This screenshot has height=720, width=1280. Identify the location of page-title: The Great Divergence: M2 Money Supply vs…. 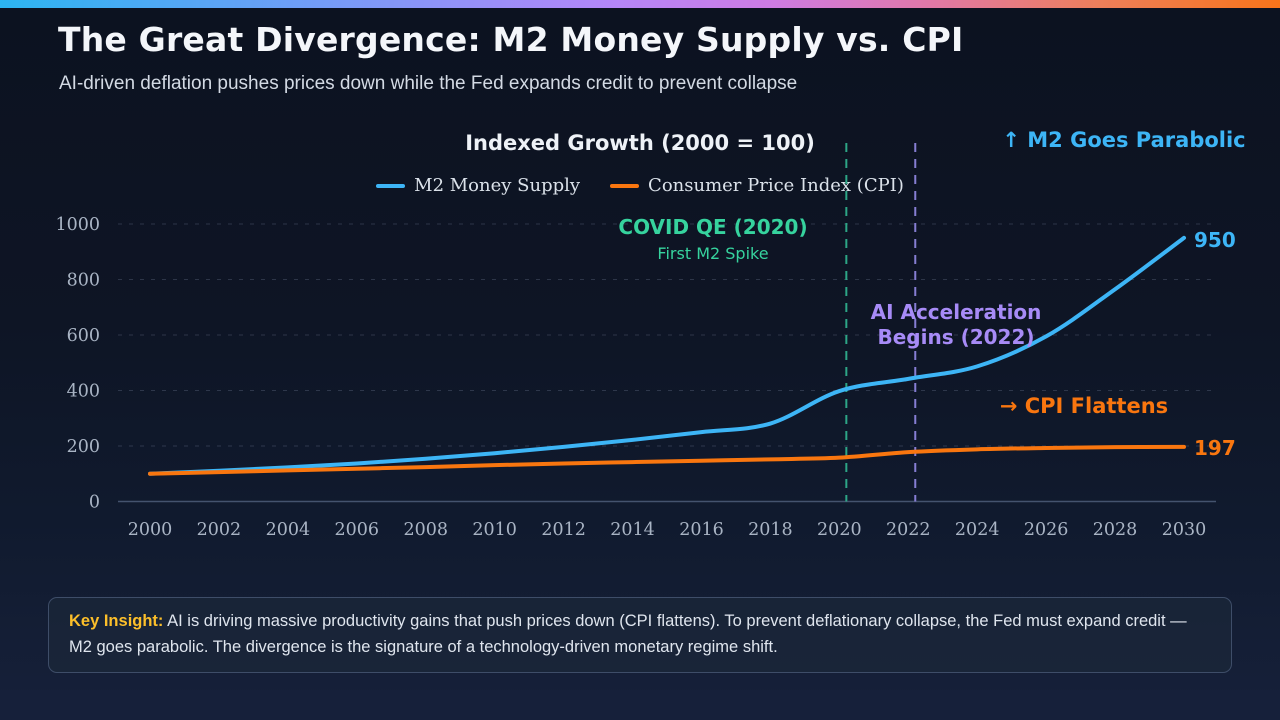
(511, 39).